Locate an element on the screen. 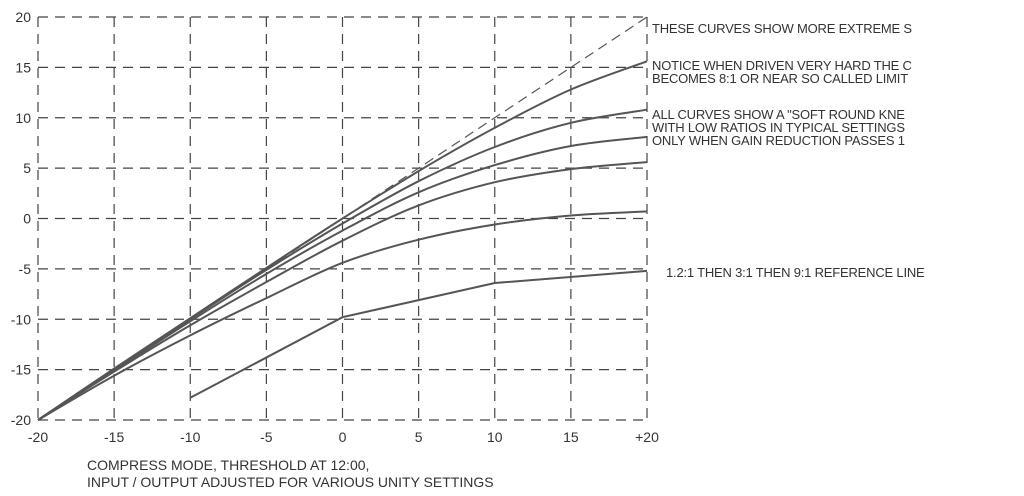  annotation-reference-line: 1.2:1 THEN 3:1 THEN 9:1 REFERENCE LINE is located at coordinates (795, 272).